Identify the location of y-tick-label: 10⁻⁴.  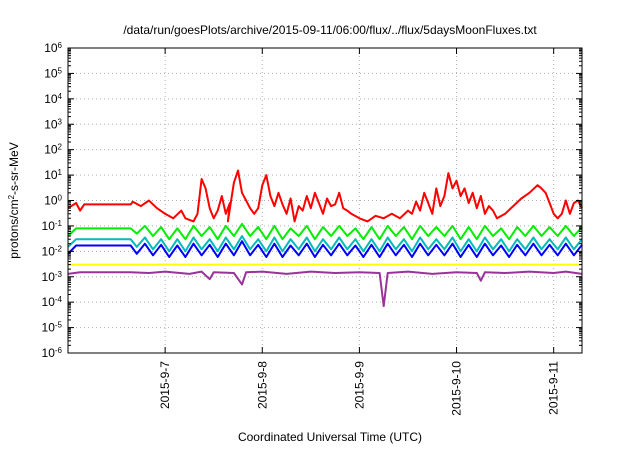
(52, 302).